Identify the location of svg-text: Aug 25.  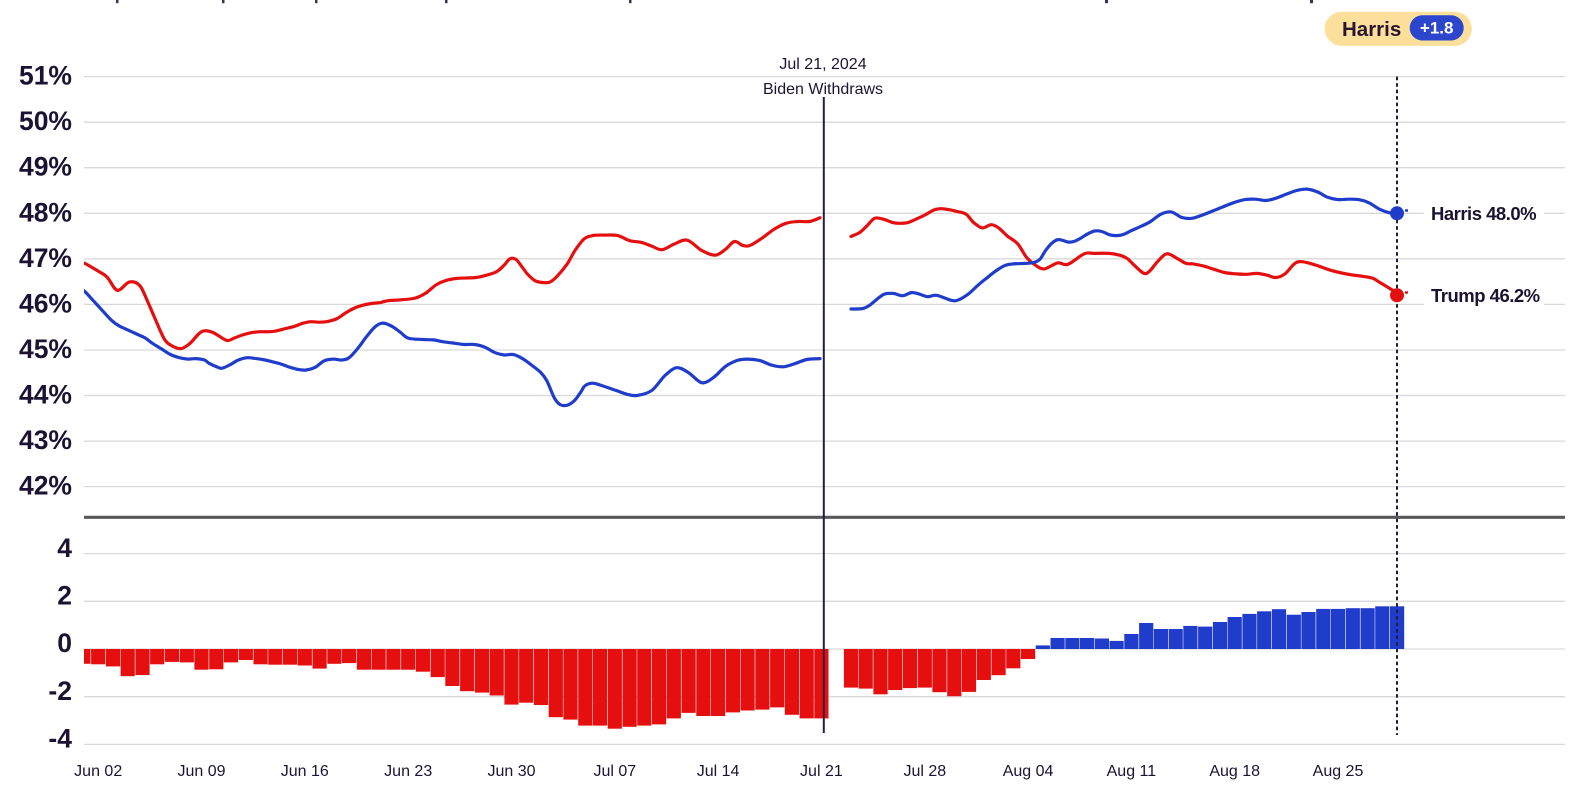
(1338, 771).